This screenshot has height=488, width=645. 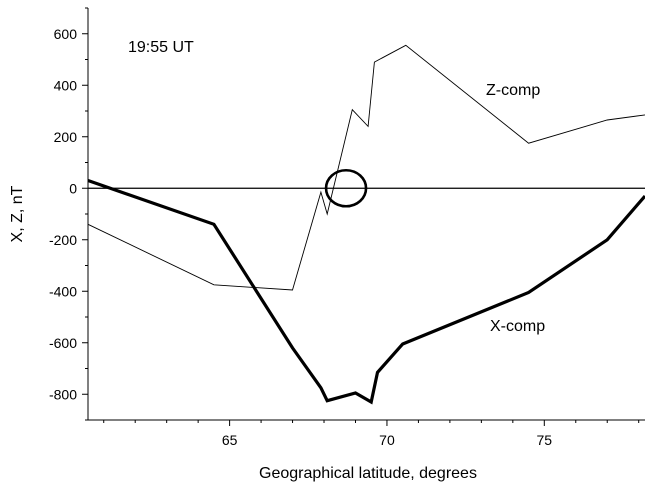 I want to click on annotation-group, so click(x=346, y=188).